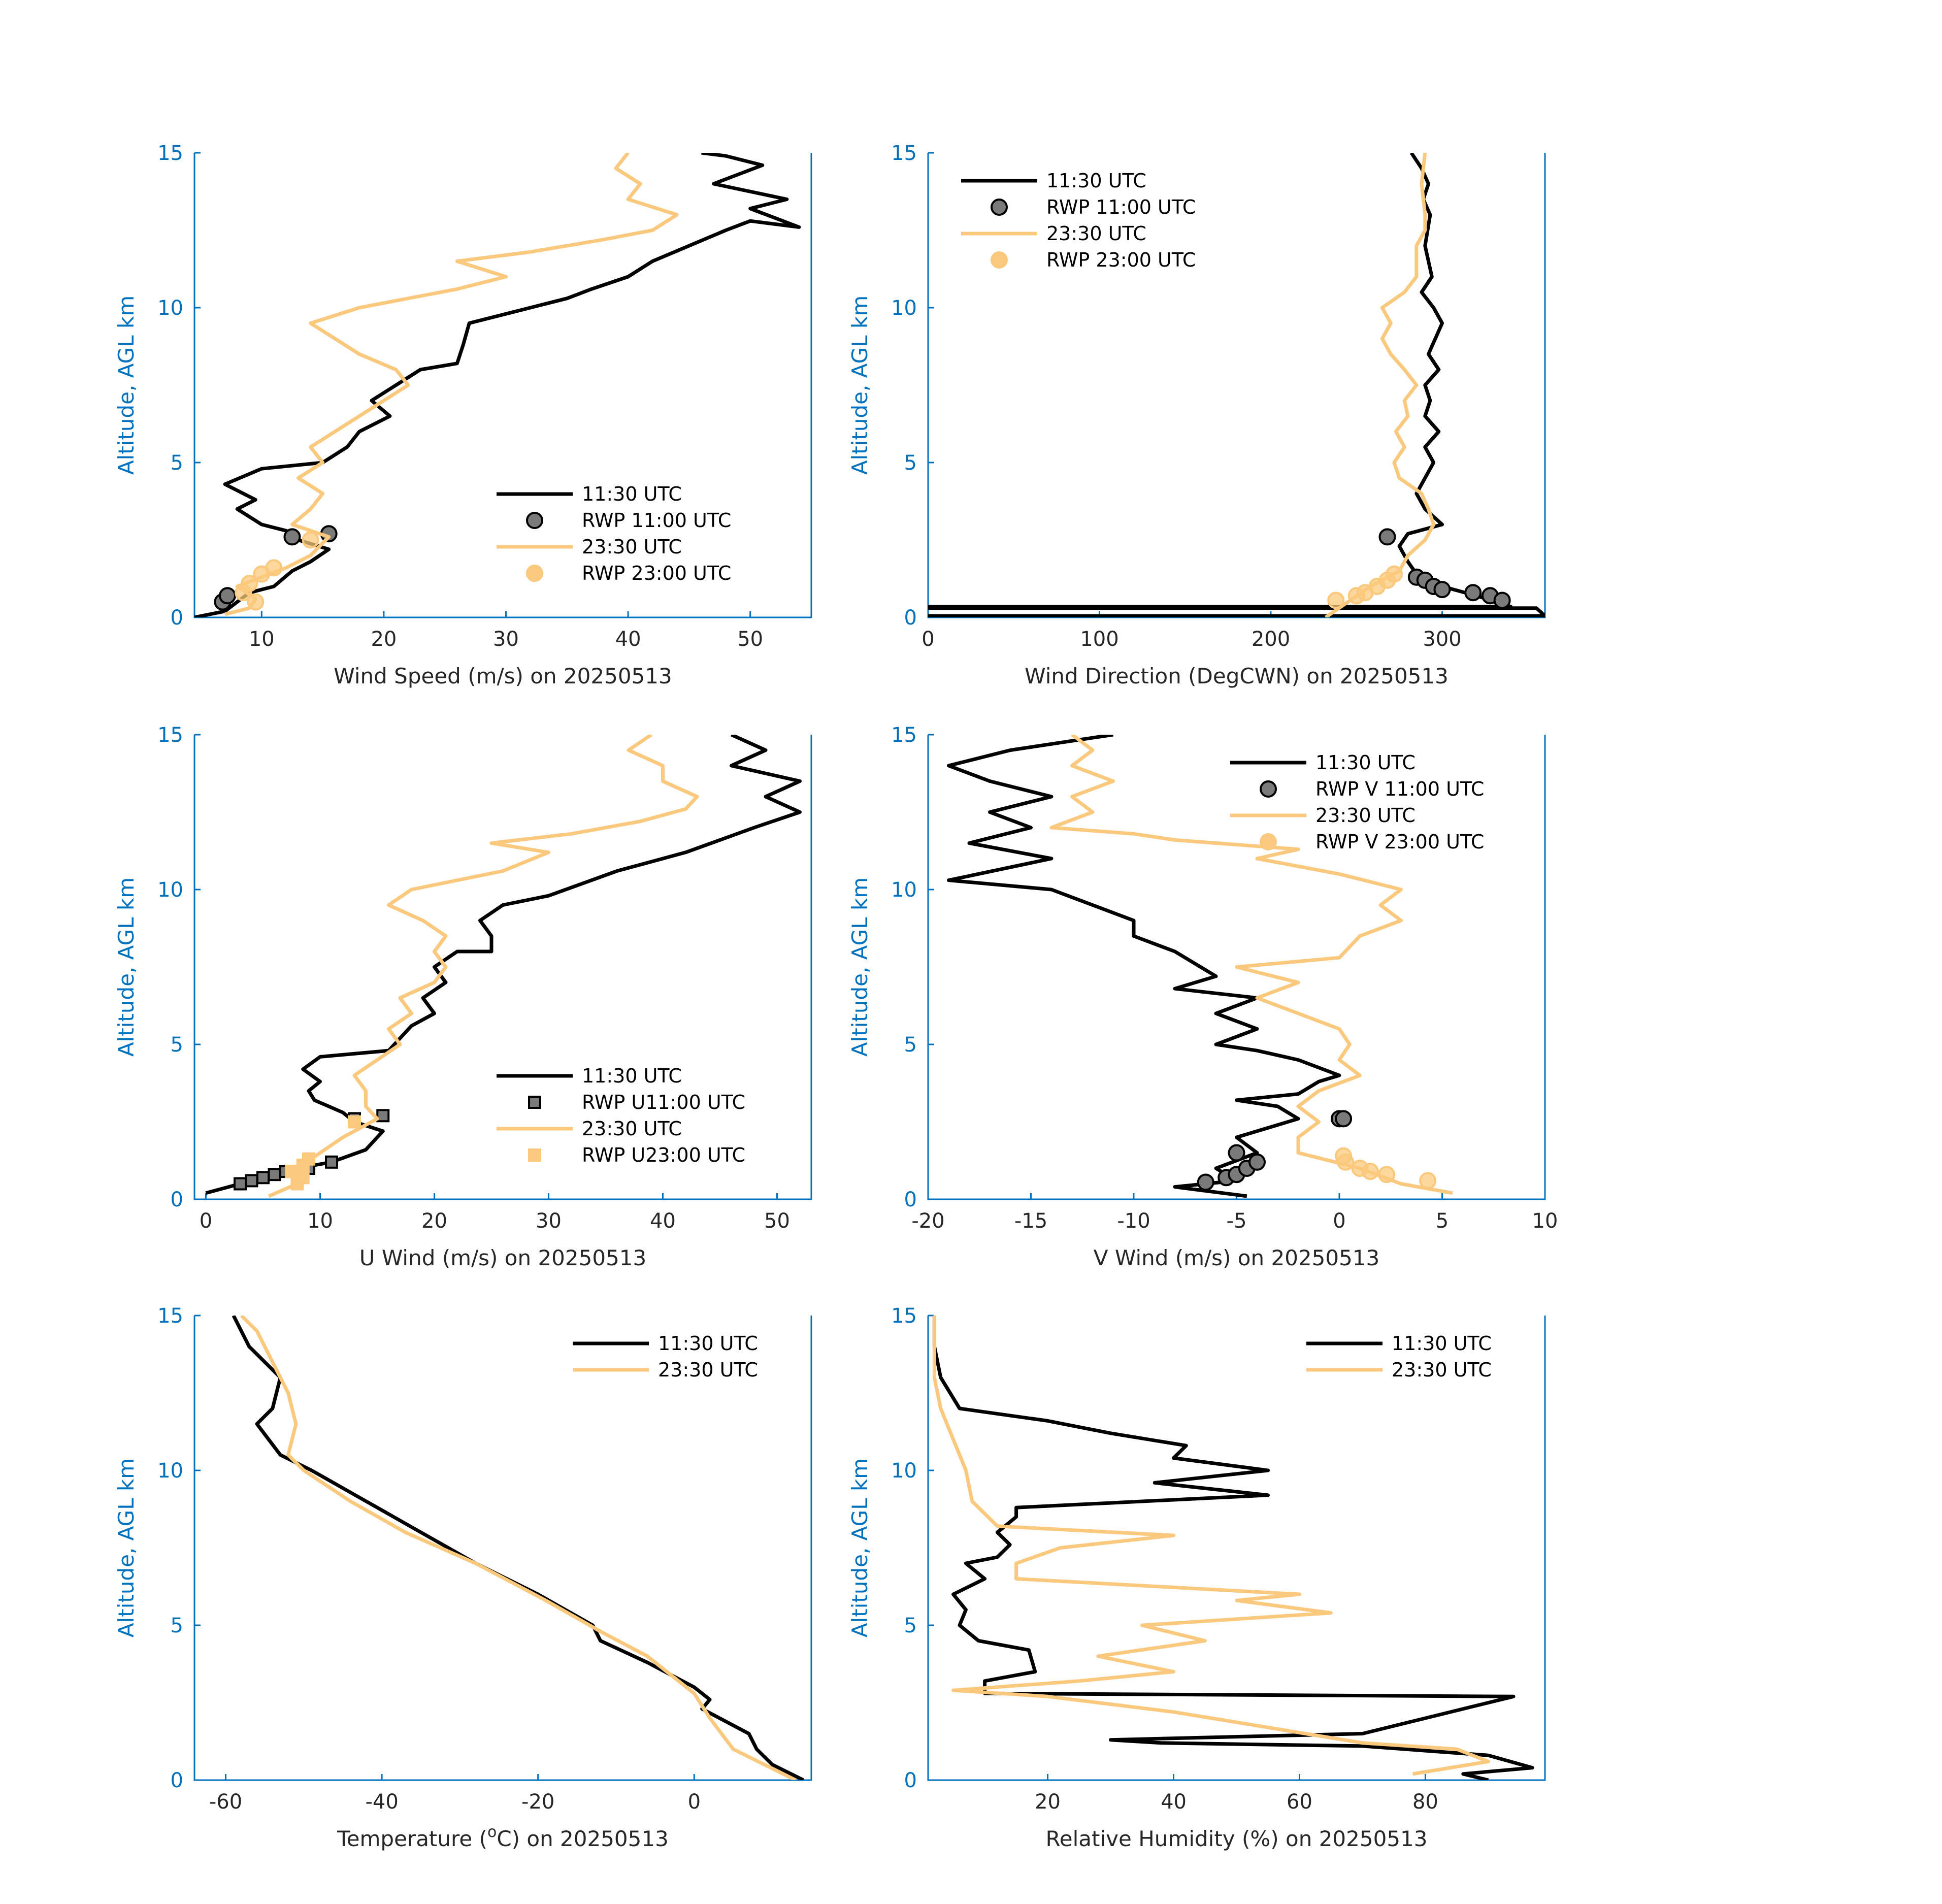 The height and width of the screenshot is (1904, 1942). Describe the element at coordinates (1237, 1257) in the screenshot. I see `x-axis-label: V Wind (m/s) on 20250513` at that location.